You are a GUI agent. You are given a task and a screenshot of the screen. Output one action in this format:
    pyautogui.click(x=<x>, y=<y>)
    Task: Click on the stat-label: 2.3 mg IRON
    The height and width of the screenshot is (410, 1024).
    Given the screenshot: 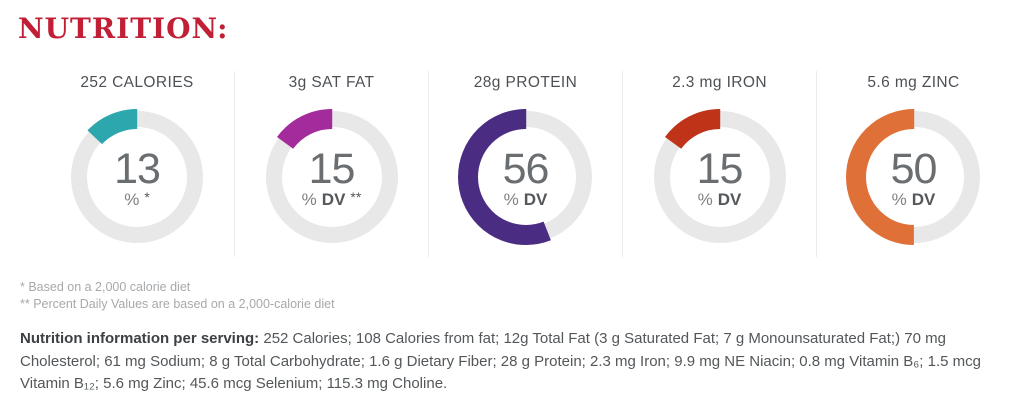 What is the action you would take?
    pyautogui.click(x=719, y=82)
    